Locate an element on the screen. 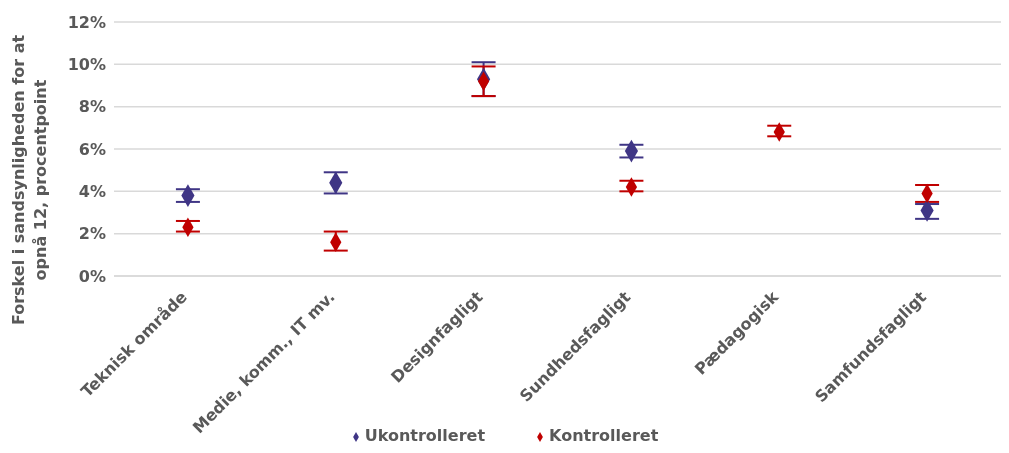  y-tick-label: 2% is located at coordinates (92, 234).